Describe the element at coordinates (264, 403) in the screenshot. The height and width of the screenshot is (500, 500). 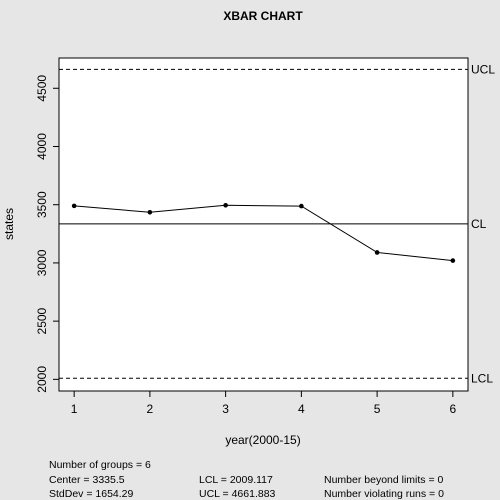
I see `x-axis: 1 2 3 4 5 6` at that location.